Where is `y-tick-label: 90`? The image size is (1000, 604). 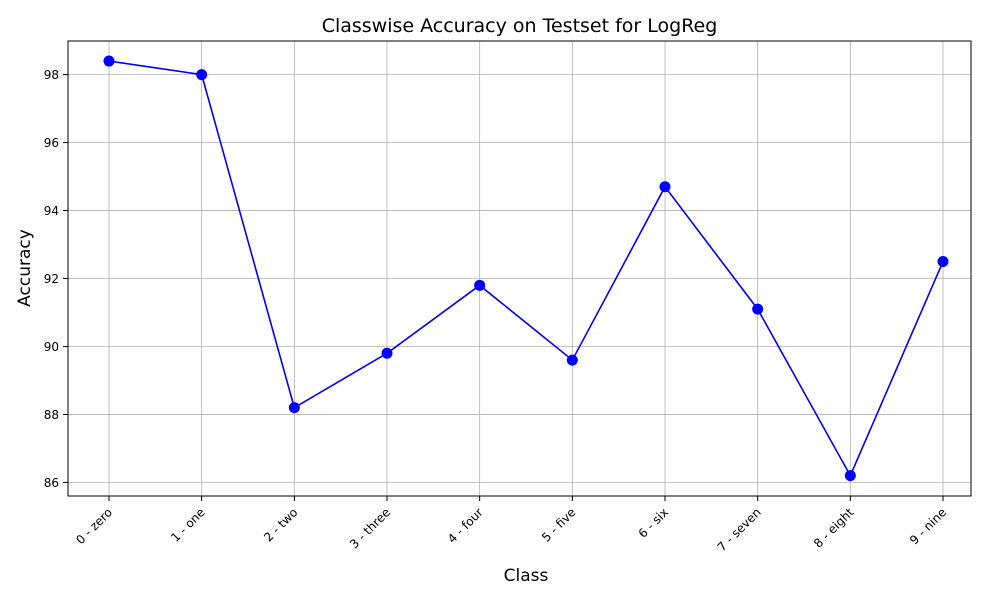
y-tick-label: 90 is located at coordinates (51, 347).